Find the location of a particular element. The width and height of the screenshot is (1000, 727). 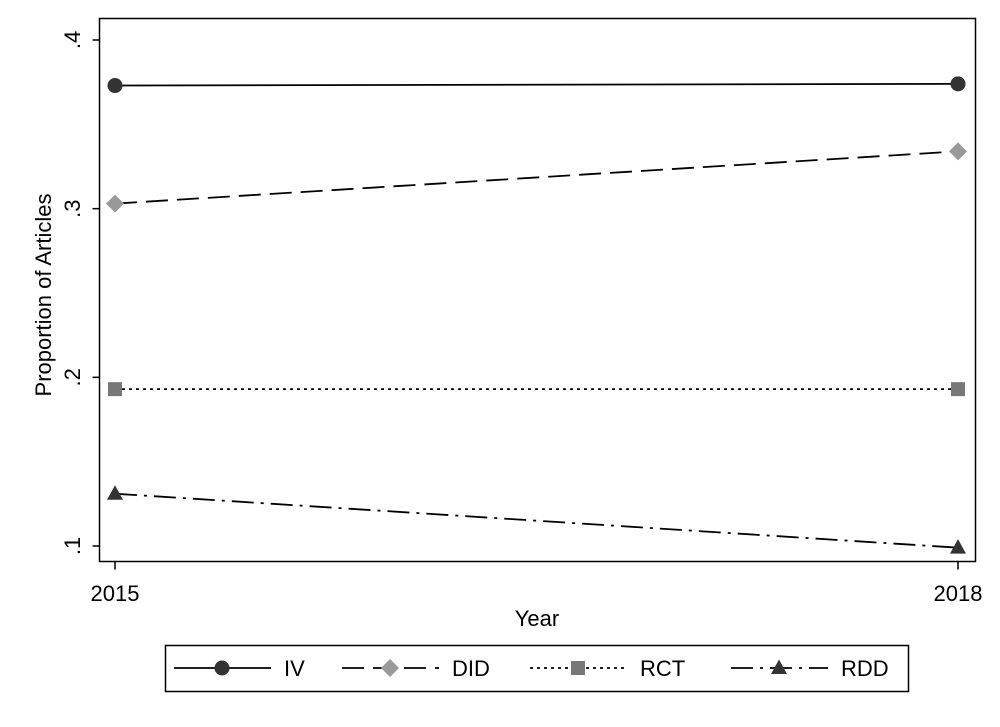

y-tick-label: .3 is located at coordinates (72, 208).